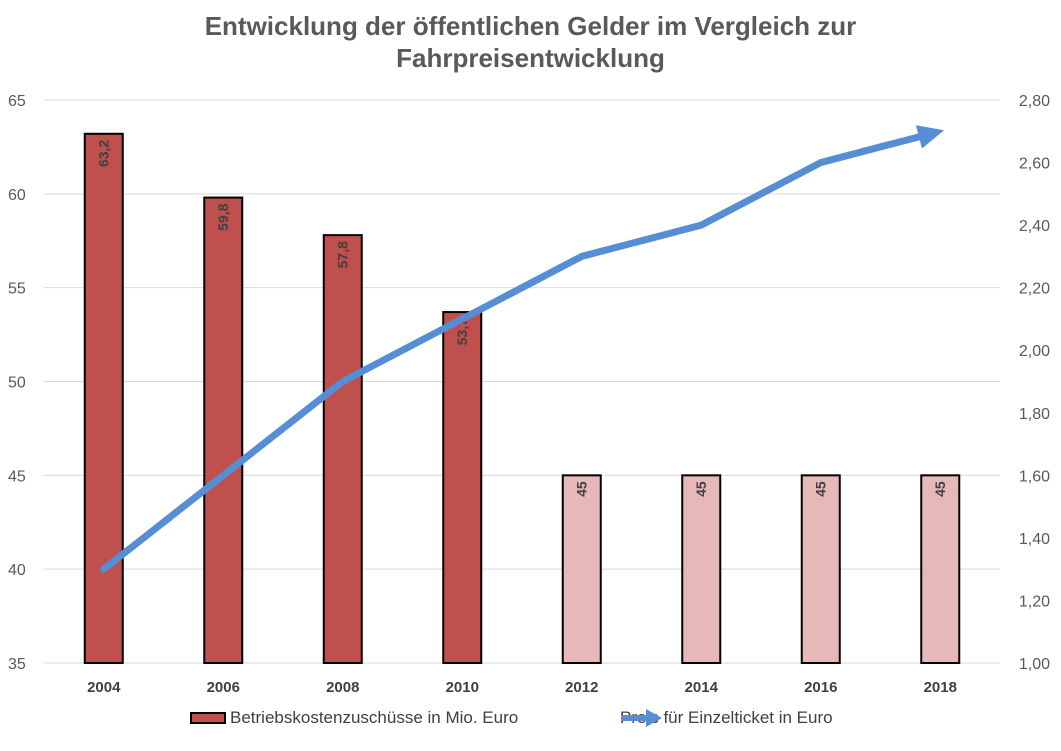 Image resolution: width=1061 pixels, height=751 pixels. What do you see at coordinates (1034, 539) in the screenshot?
I see `y-right-tick-label: 1,40` at bounding box center [1034, 539].